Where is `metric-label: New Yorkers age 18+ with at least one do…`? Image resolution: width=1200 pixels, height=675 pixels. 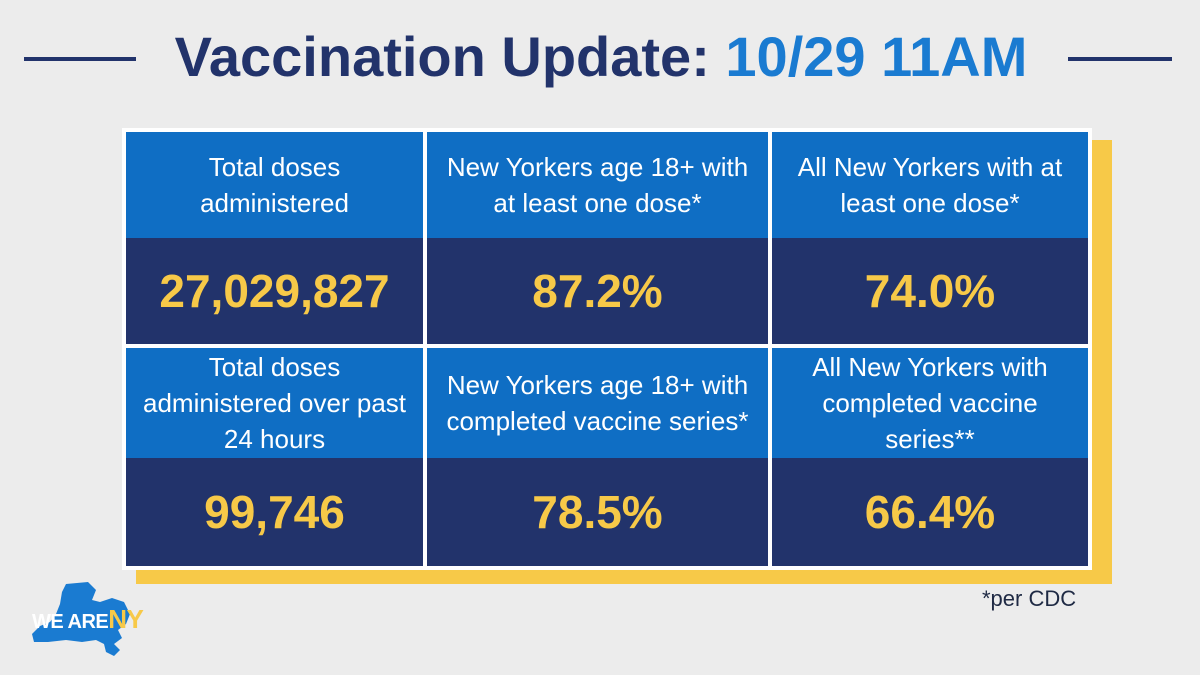
metric-label: New Yorkers age 18+ with at least one do… is located at coordinates (597, 185).